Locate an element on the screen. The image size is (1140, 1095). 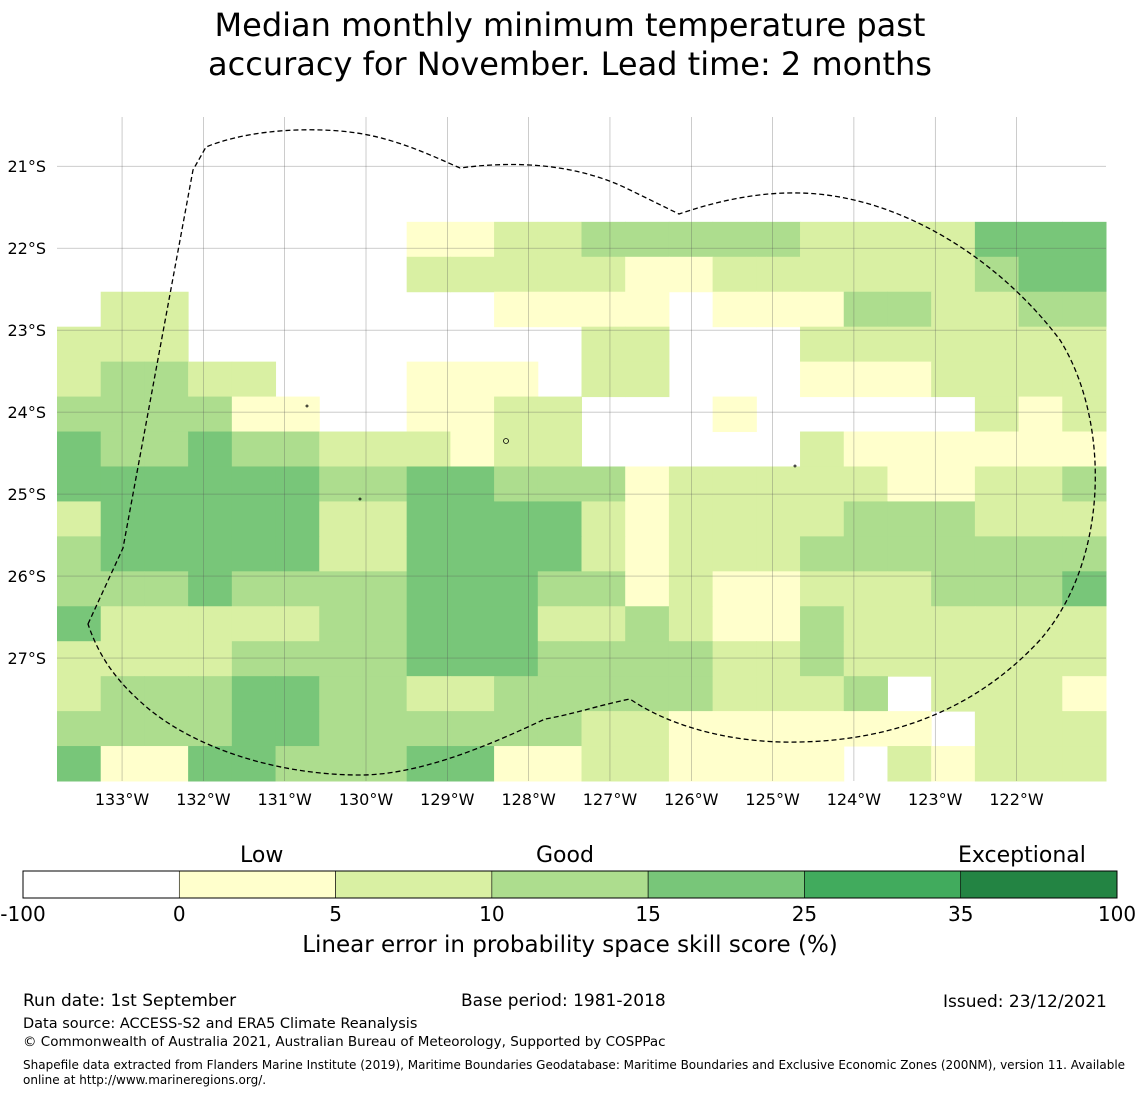
longitude-tick-label: 122°W is located at coordinates (1016, 799).